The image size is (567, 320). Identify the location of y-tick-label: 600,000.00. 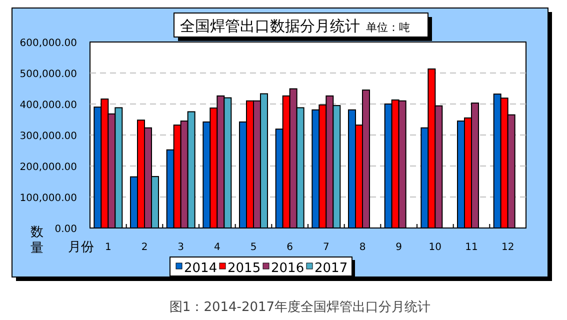
(48, 43).